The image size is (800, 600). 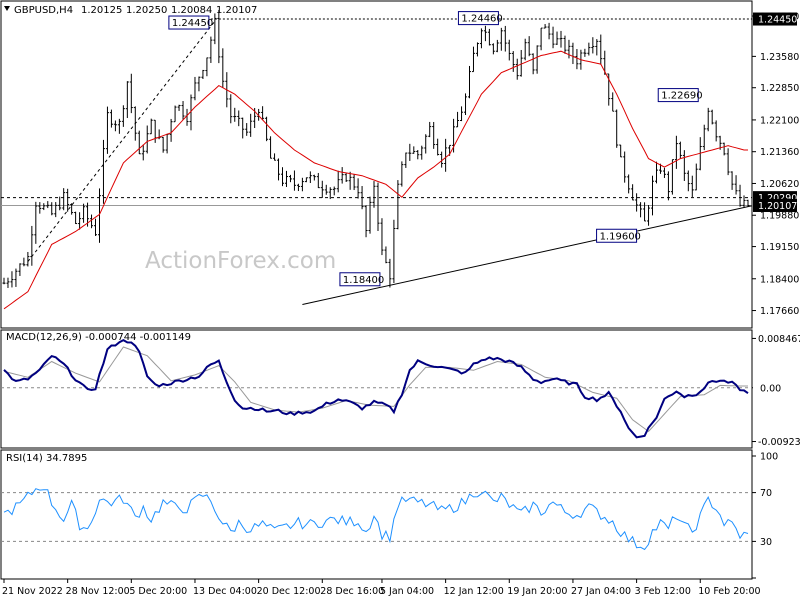 I want to click on macd-tick-label: 0.008467, so click(x=779, y=339).